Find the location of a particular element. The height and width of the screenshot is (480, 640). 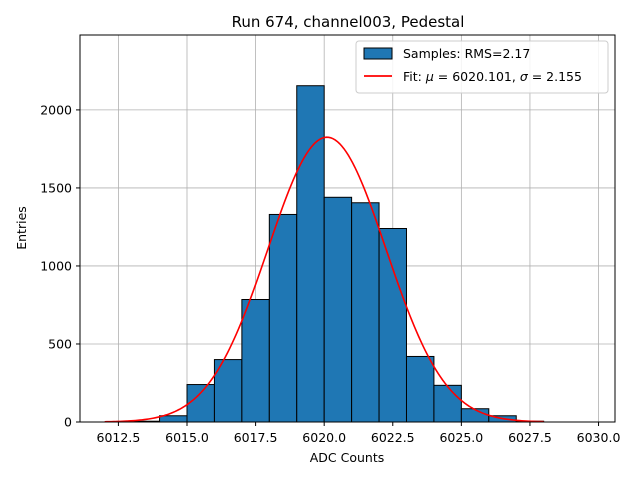

x-tick-label: 6030.0 is located at coordinates (599, 437).